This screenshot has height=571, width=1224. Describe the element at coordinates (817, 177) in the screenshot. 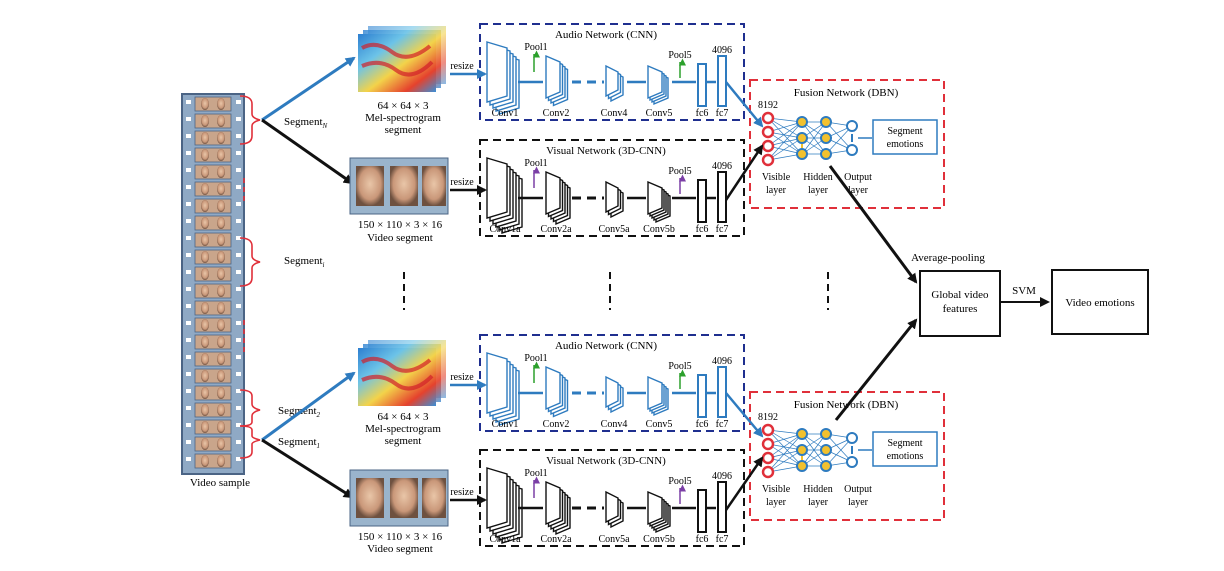

I see `hidden-layer-label: Hidden` at that location.